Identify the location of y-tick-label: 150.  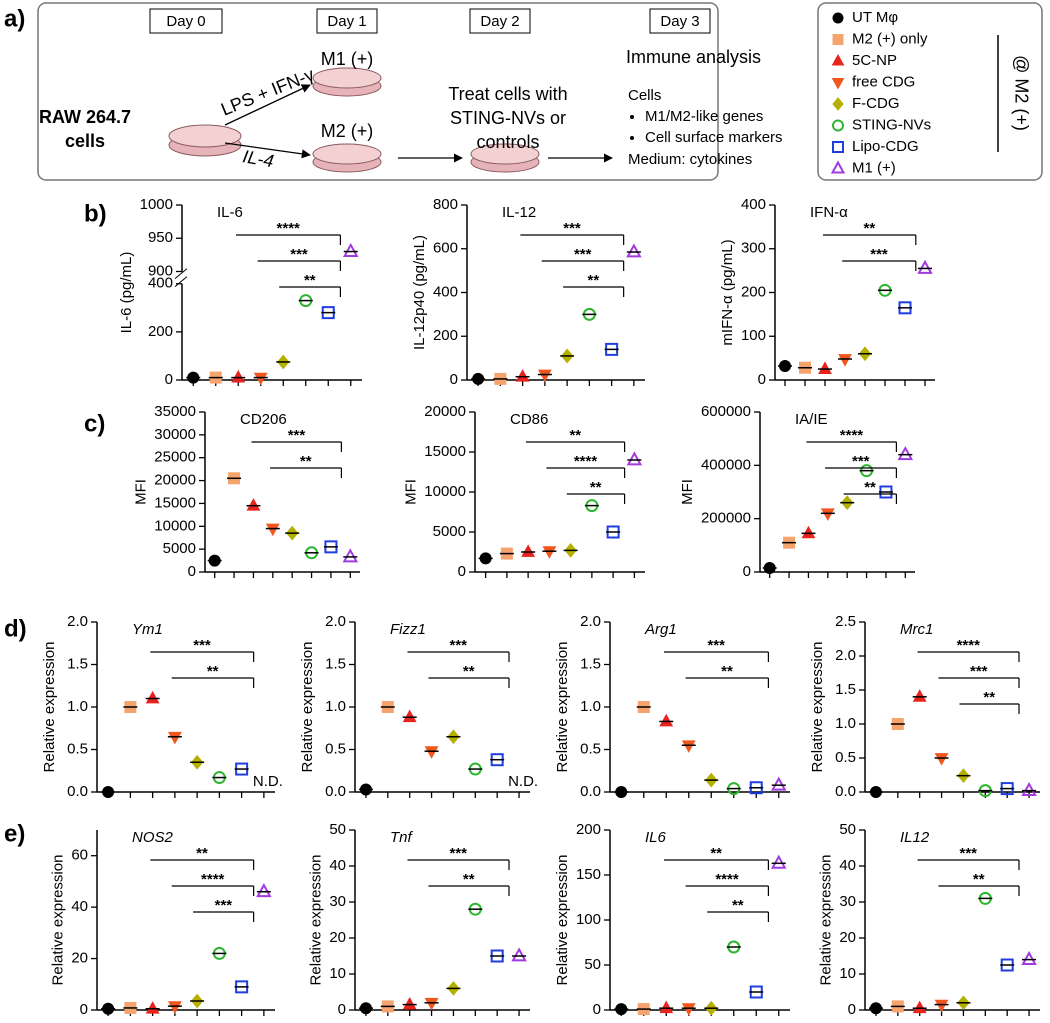
(588, 874).